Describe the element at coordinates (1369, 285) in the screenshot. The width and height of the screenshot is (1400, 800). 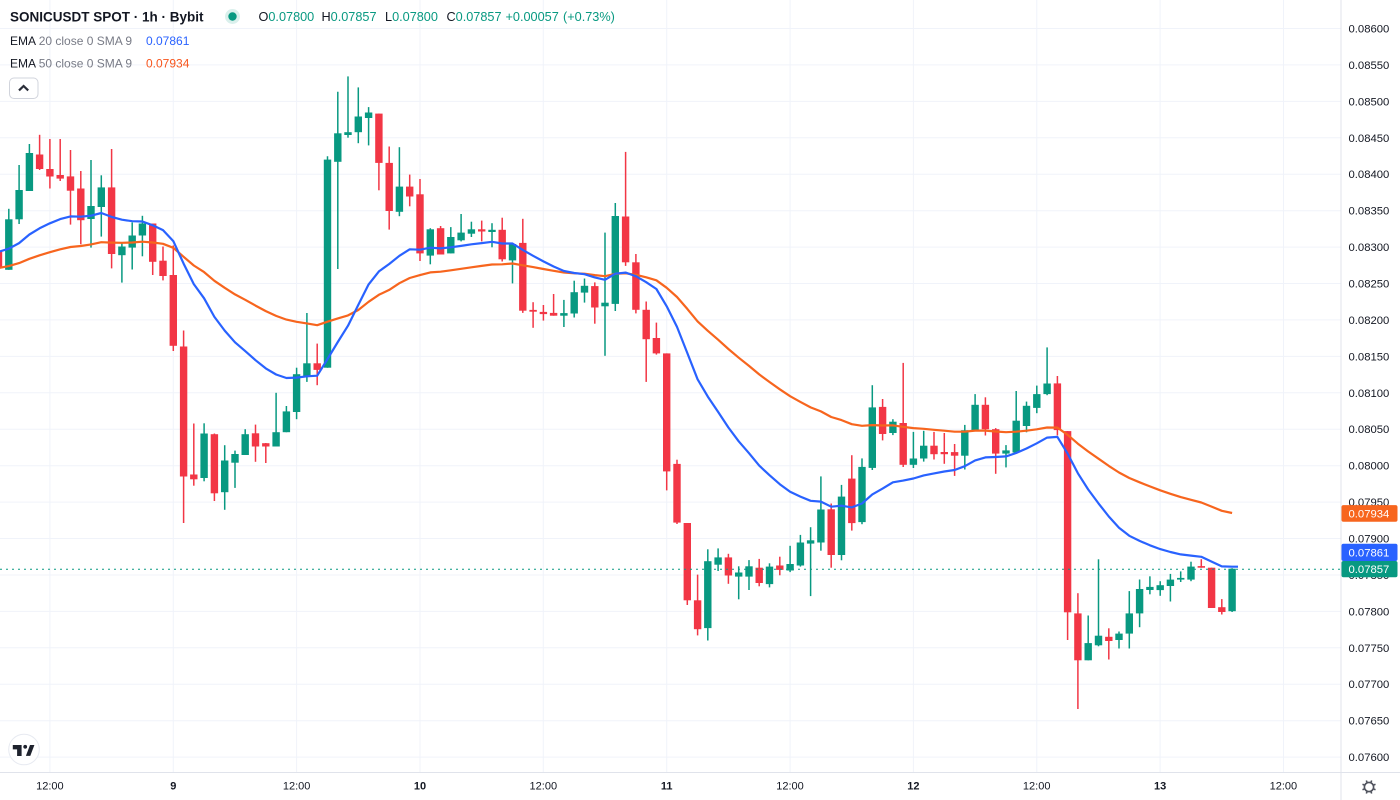
I see `svg-text: 0.08250` at that location.